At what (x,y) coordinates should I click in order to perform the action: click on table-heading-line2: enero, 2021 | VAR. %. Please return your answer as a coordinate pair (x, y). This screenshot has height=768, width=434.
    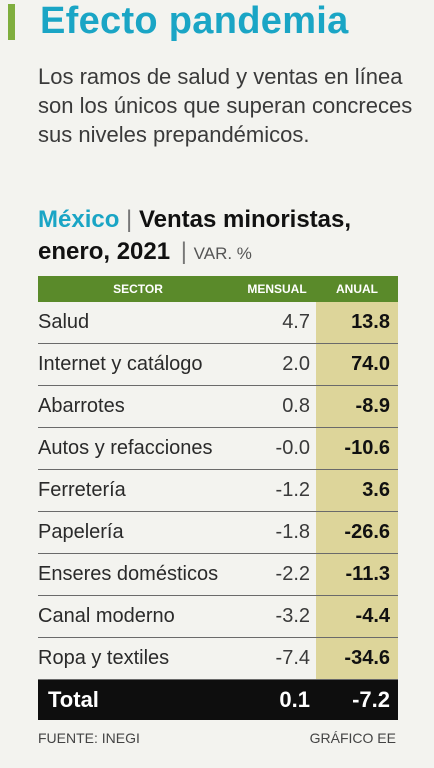
    Looking at the image, I should click on (145, 252).